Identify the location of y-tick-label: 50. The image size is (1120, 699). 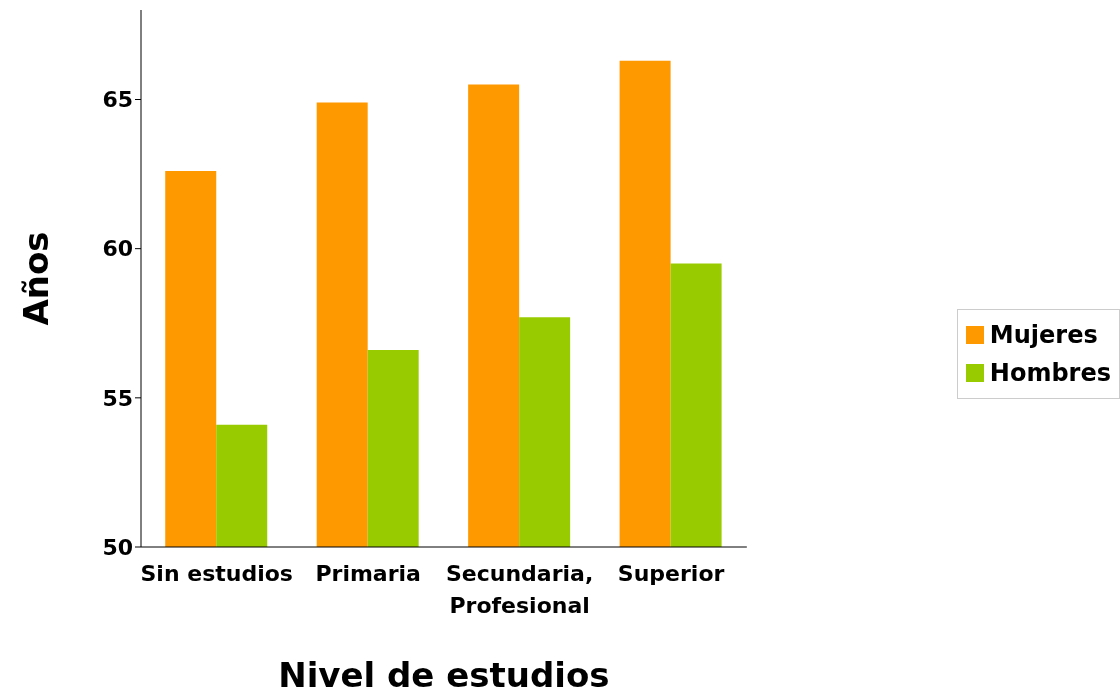
(117, 547).